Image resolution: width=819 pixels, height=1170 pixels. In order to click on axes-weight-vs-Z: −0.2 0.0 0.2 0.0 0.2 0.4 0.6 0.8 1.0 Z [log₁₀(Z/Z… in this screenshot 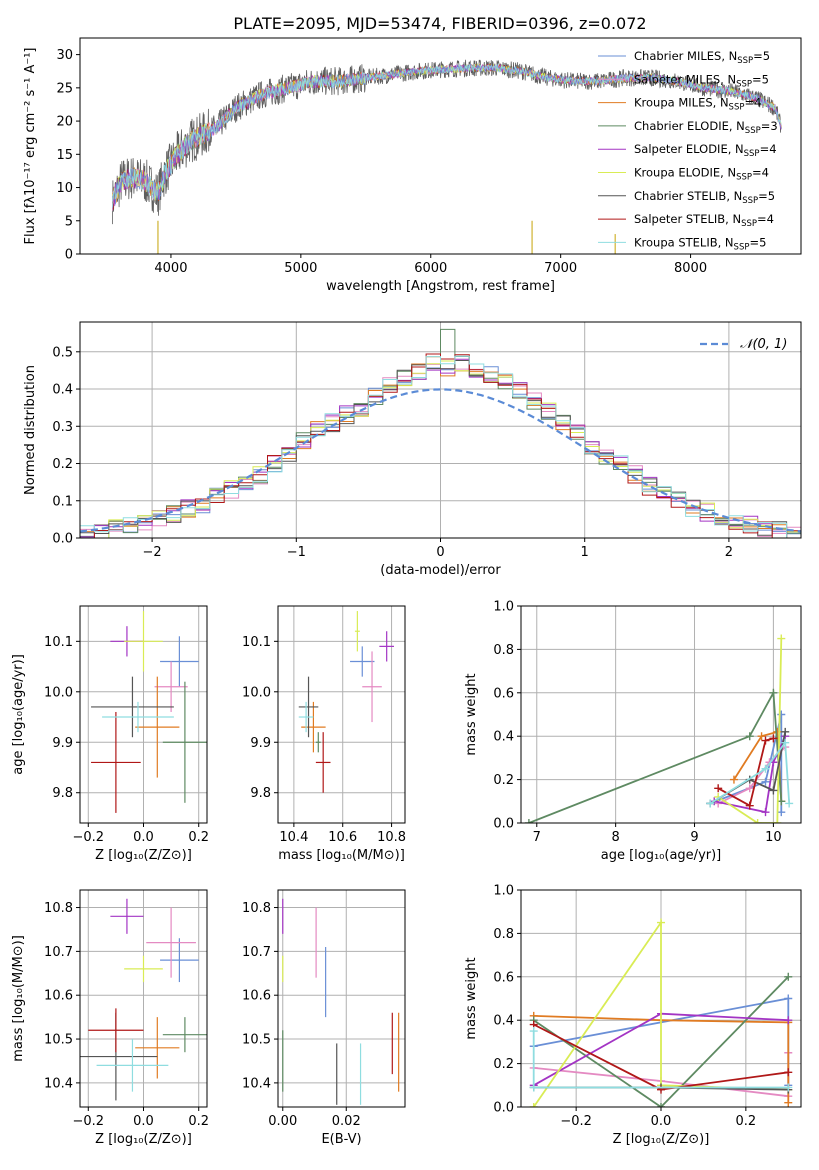, I will do `click(633, 1015)`.